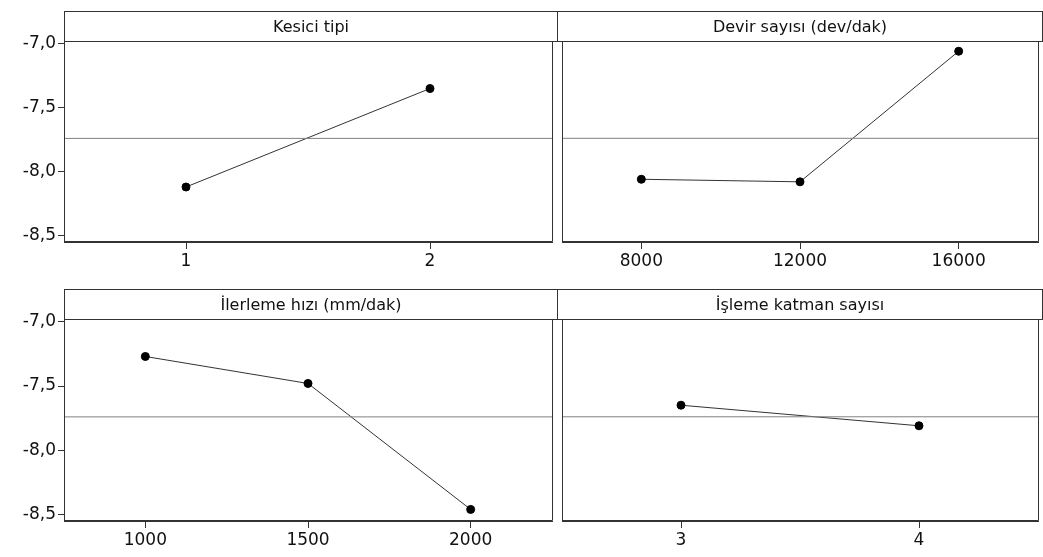  What do you see at coordinates (308, 538) in the screenshot?
I see `x-tick-label: 1500` at bounding box center [308, 538].